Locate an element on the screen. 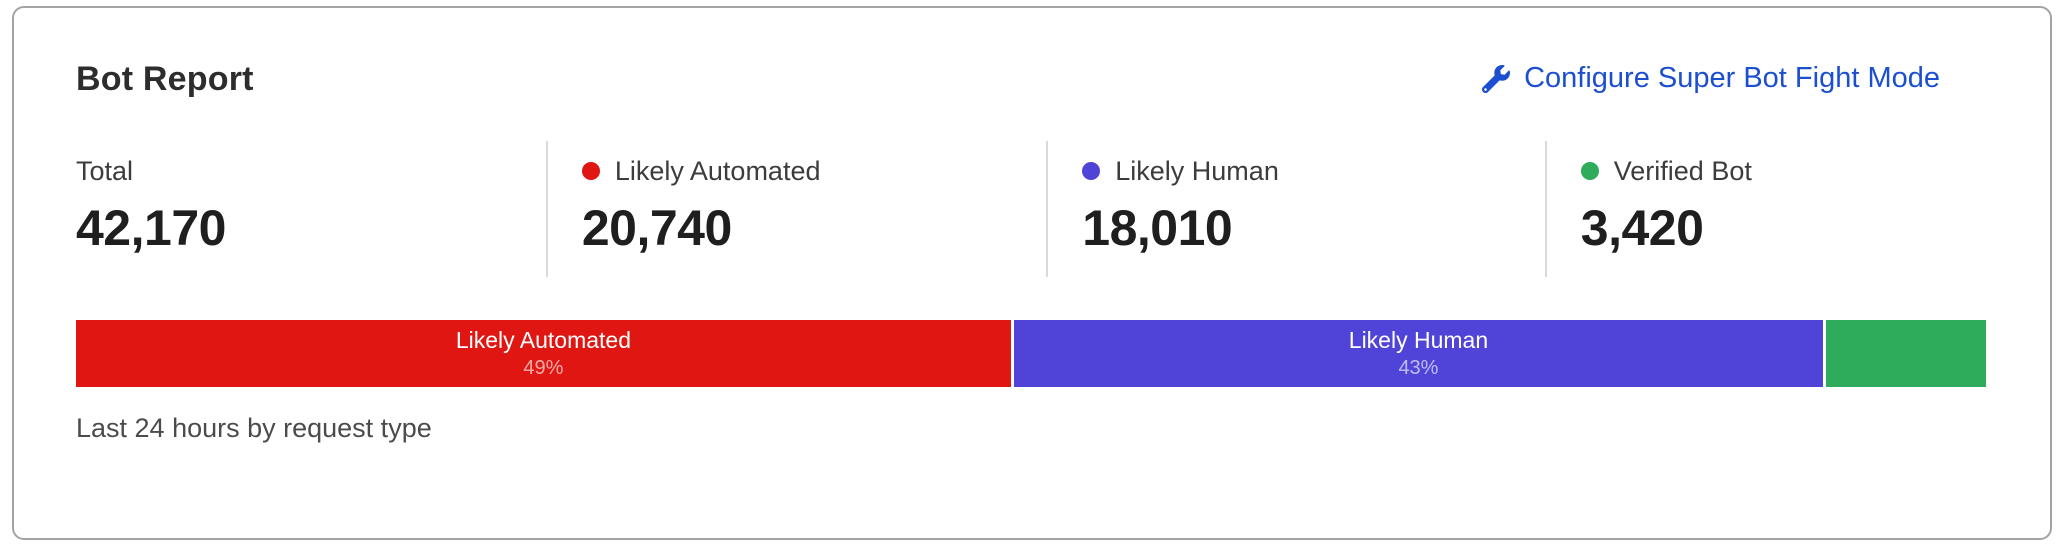 The image size is (2062, 550). bar-segment-likely-human: Likely Human 43% is located at coordinates (1418, 353).